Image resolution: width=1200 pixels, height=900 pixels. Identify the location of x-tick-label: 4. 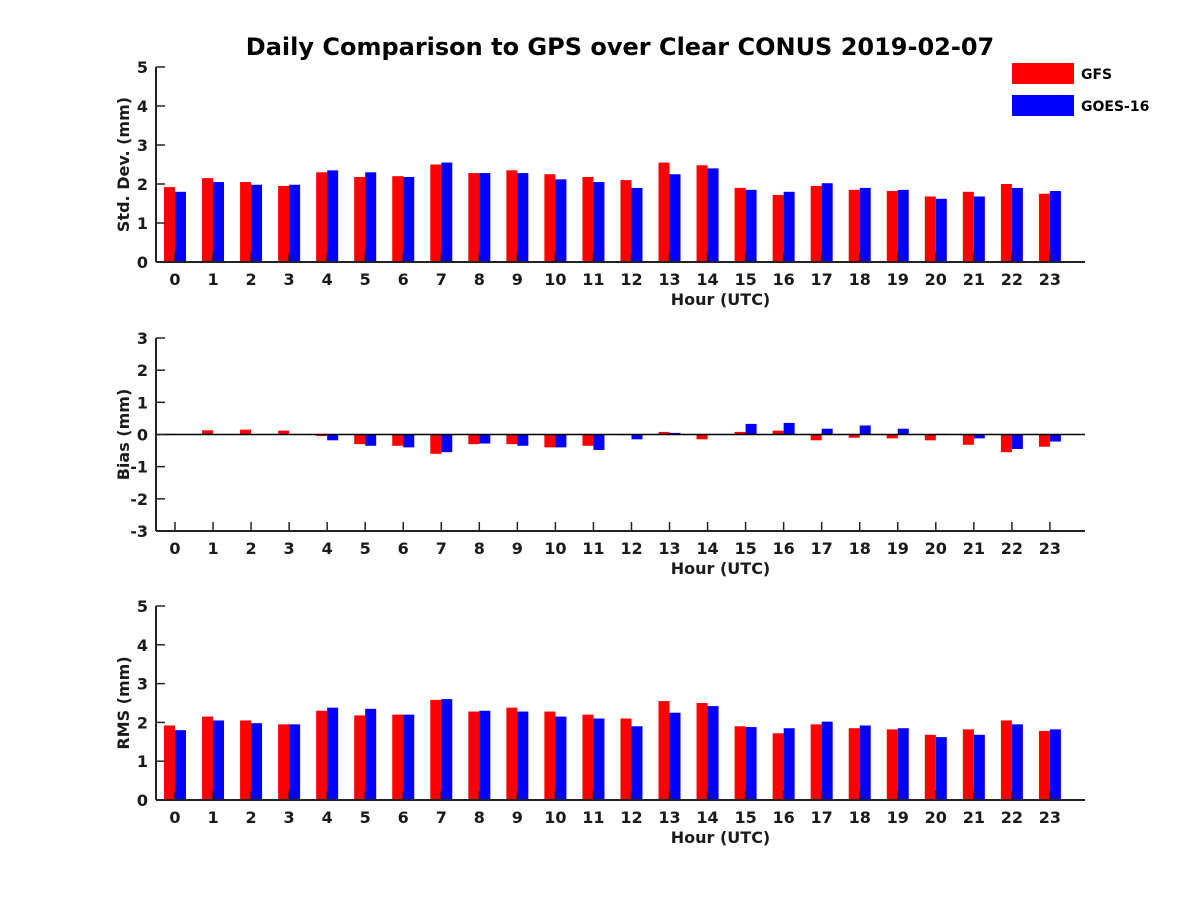
(327, 279).